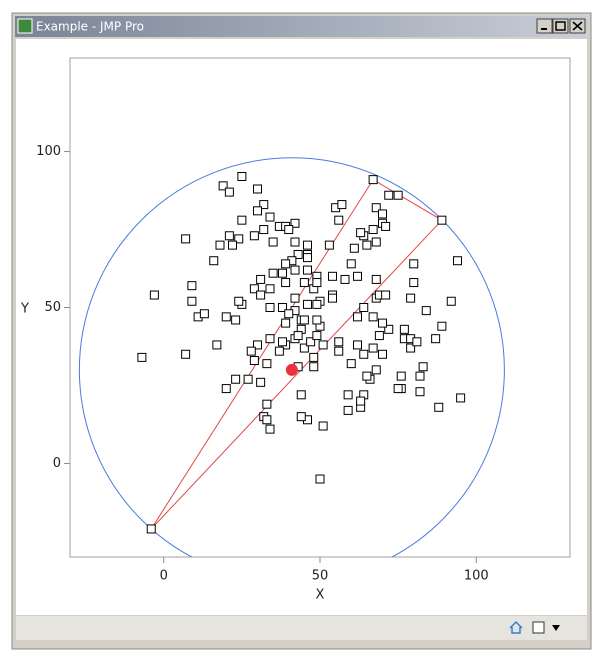  I want to click on x-tick-label: 0, so click(164, 576).